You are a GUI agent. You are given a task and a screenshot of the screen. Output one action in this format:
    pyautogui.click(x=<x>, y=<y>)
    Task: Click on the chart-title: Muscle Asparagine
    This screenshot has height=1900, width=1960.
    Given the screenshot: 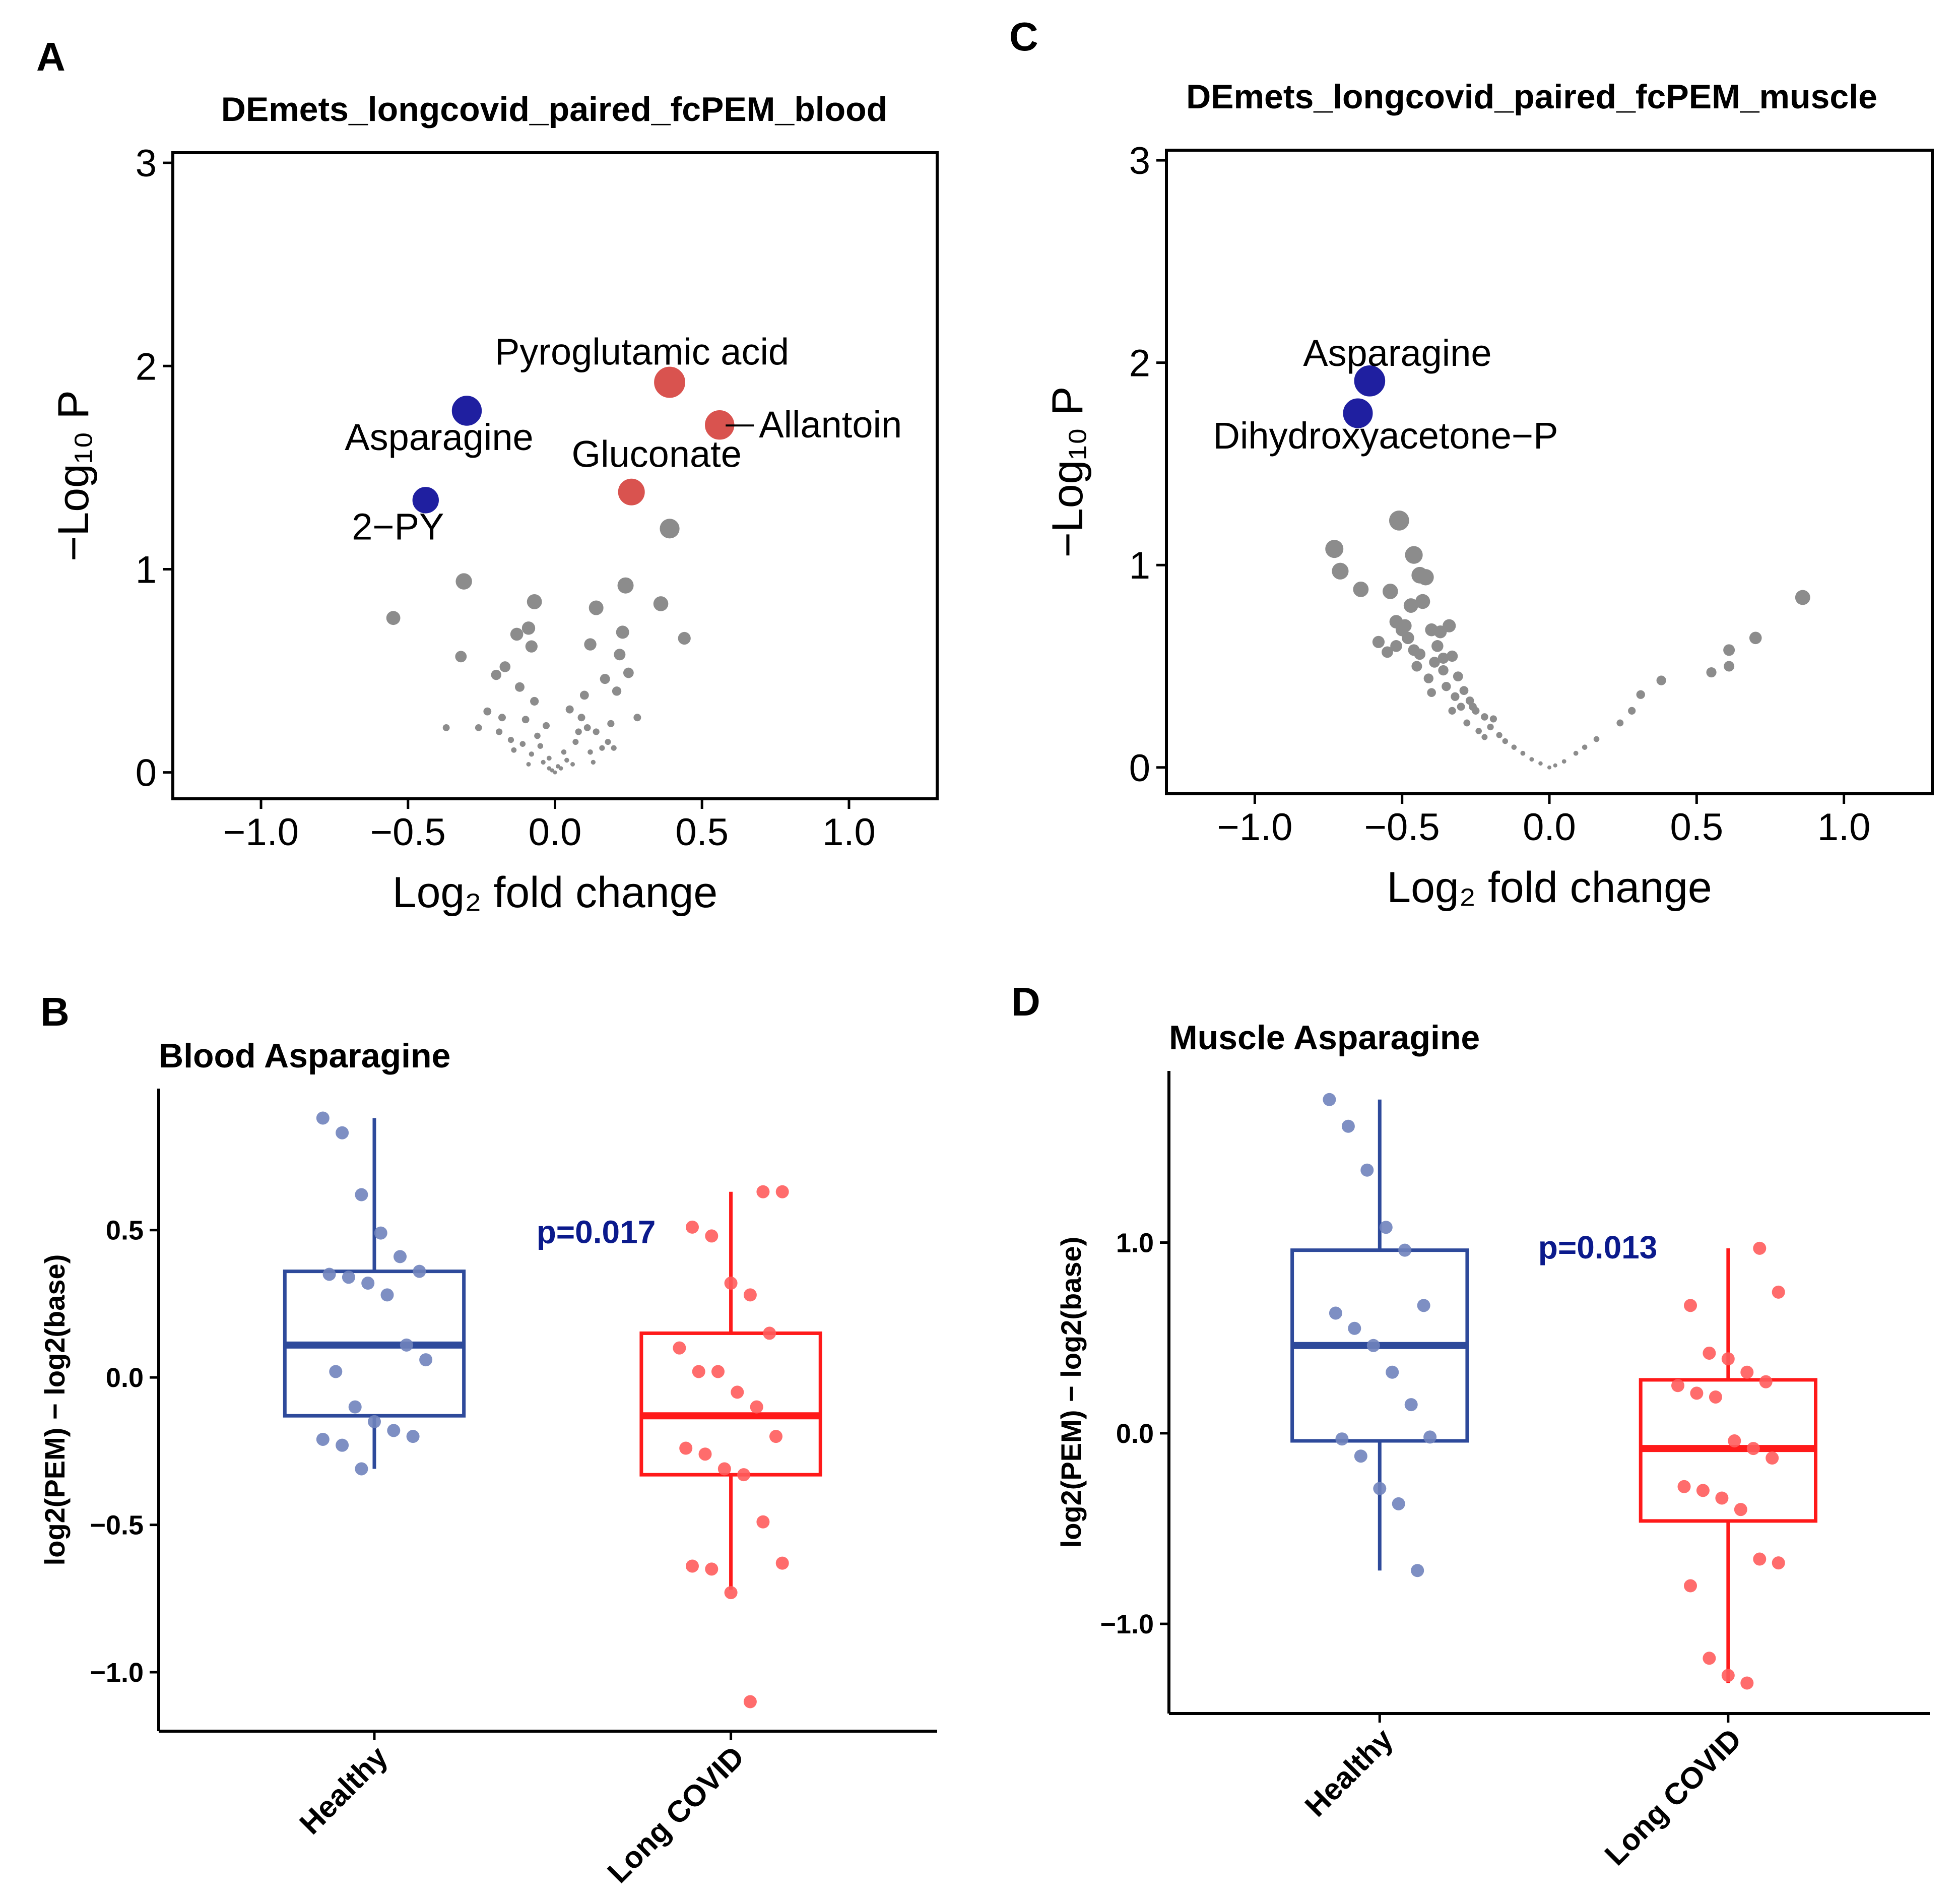 What is the action you would take?
    pyautogui.click(x=1324, y=1038)
    